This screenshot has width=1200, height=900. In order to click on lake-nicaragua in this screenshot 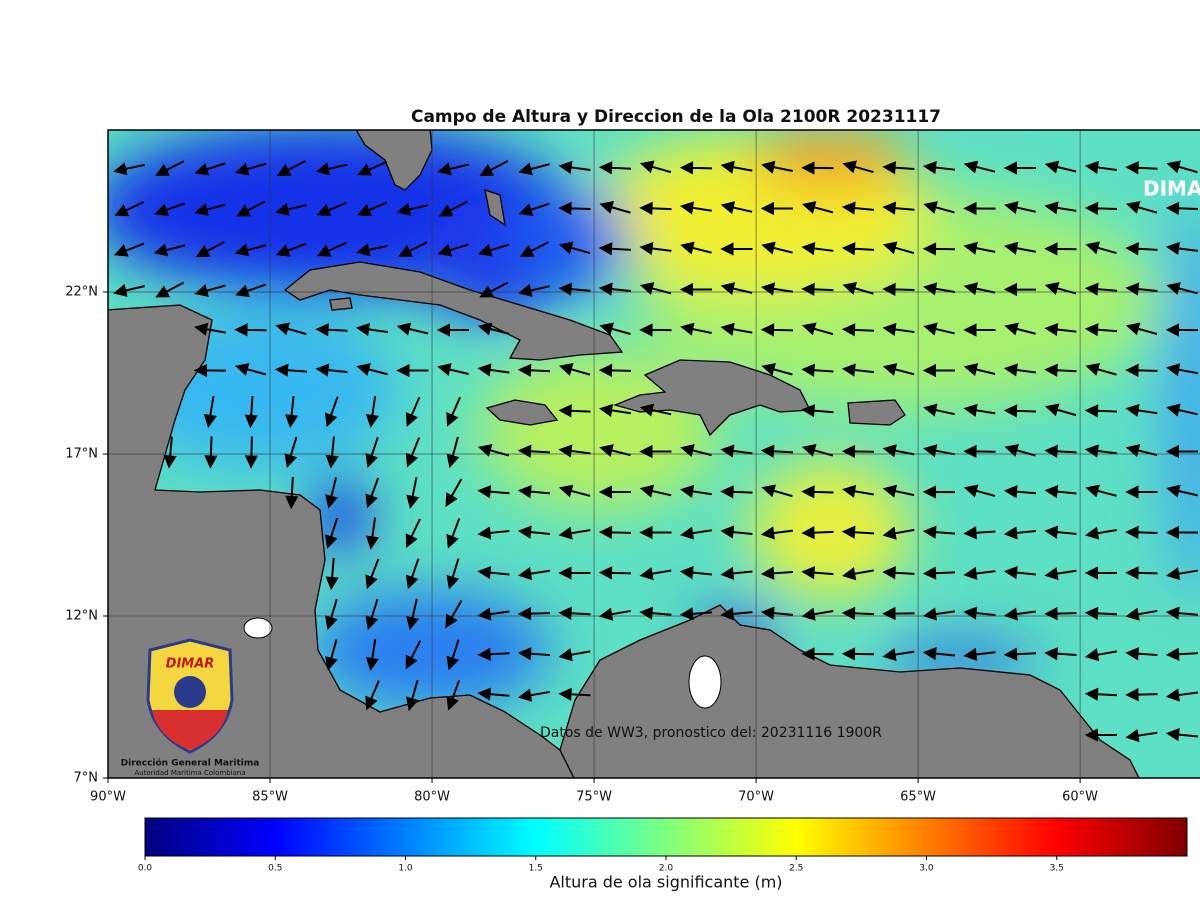, I will do `click(258, 628)`.